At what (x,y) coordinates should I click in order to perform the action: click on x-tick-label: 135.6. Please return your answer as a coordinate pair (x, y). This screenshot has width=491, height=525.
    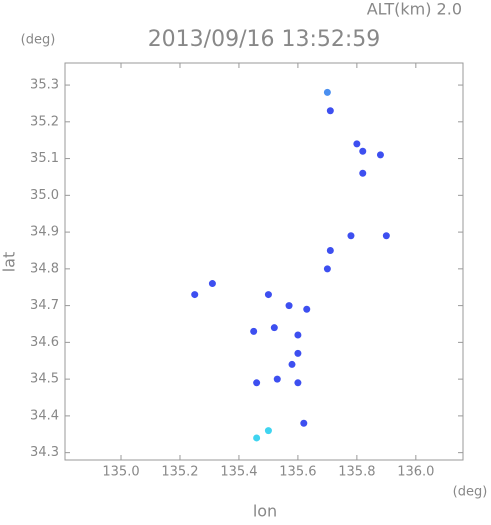
    Looking at the image, I should click on (297, 472).